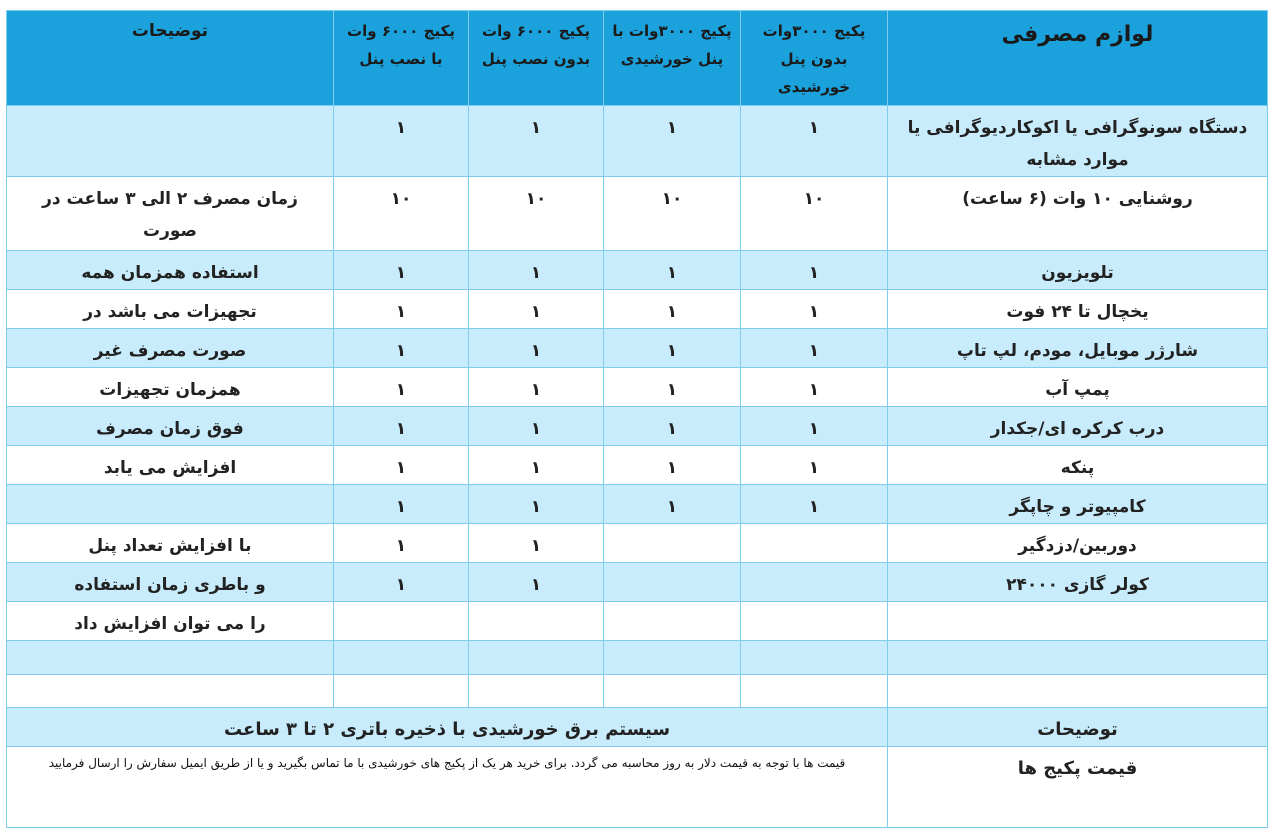 This screenshot has width=1280, height=828. What do you see at coordinates (1077, 787) in the screenshot?
I see `footer-label: قیمت پکیج ها` at bounding box center [1077, 787].